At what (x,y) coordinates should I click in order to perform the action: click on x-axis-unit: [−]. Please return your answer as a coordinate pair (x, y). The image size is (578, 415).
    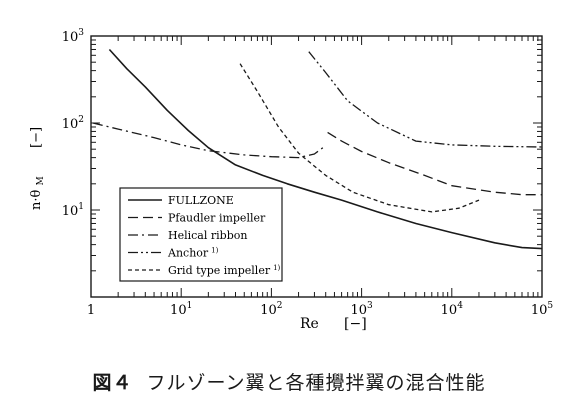
    Looking at the image, I should click on (355, 324).